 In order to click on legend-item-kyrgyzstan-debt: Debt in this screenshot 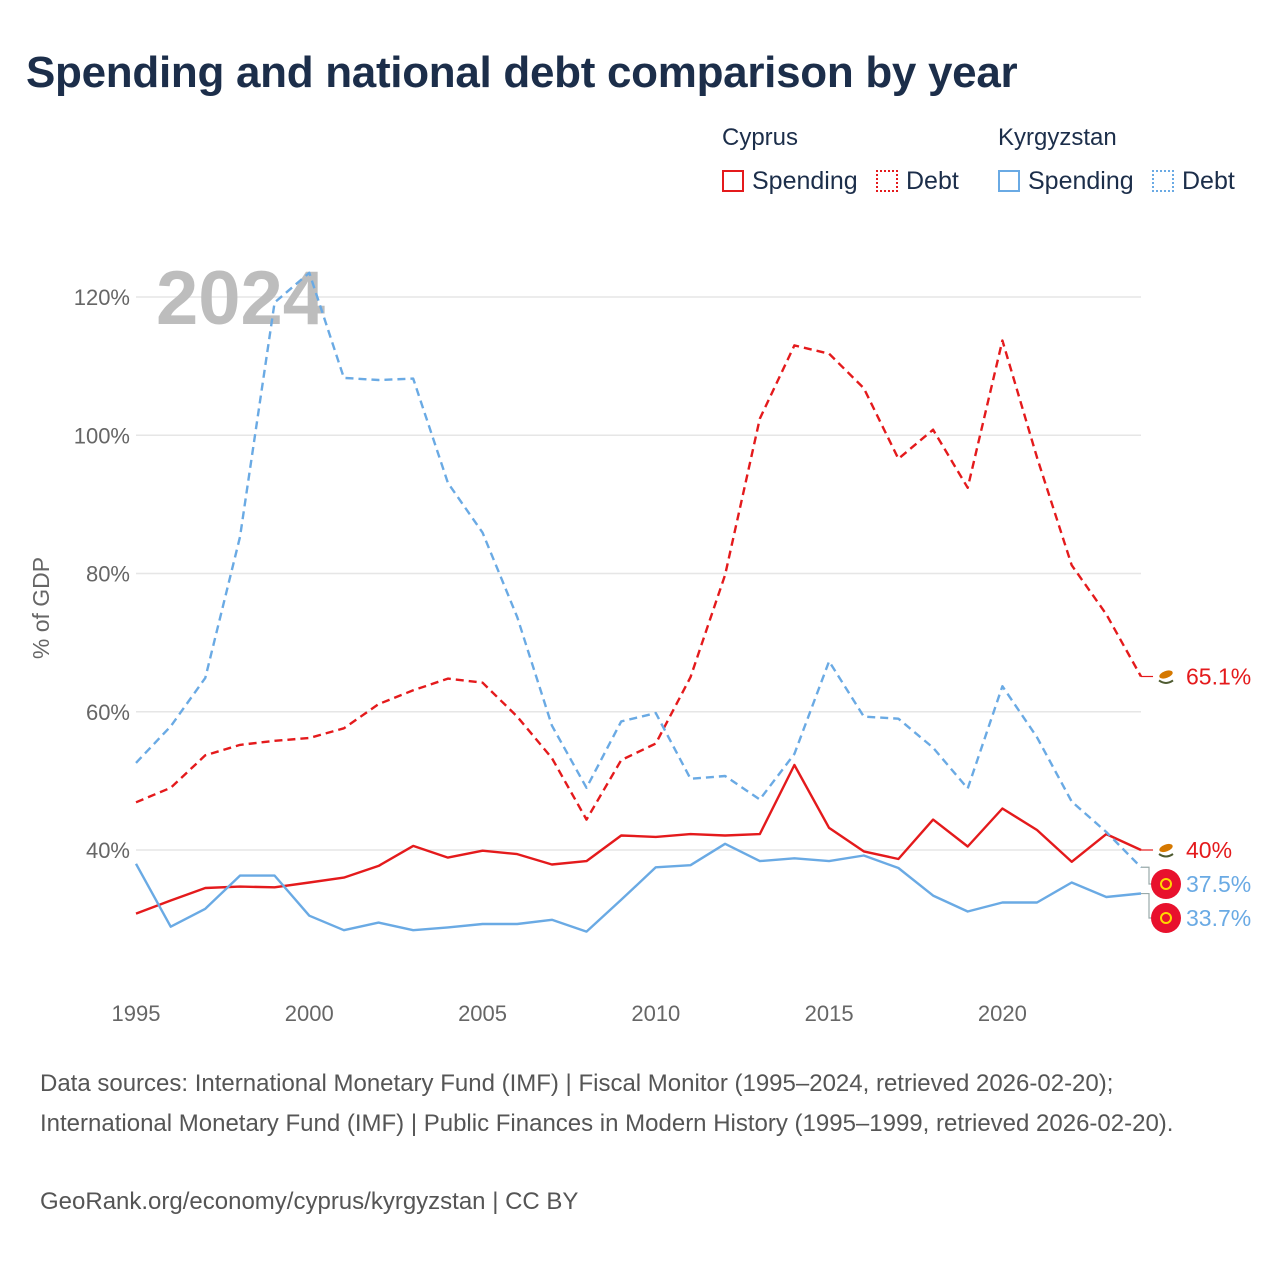, I will do `click(1193, 181)`.